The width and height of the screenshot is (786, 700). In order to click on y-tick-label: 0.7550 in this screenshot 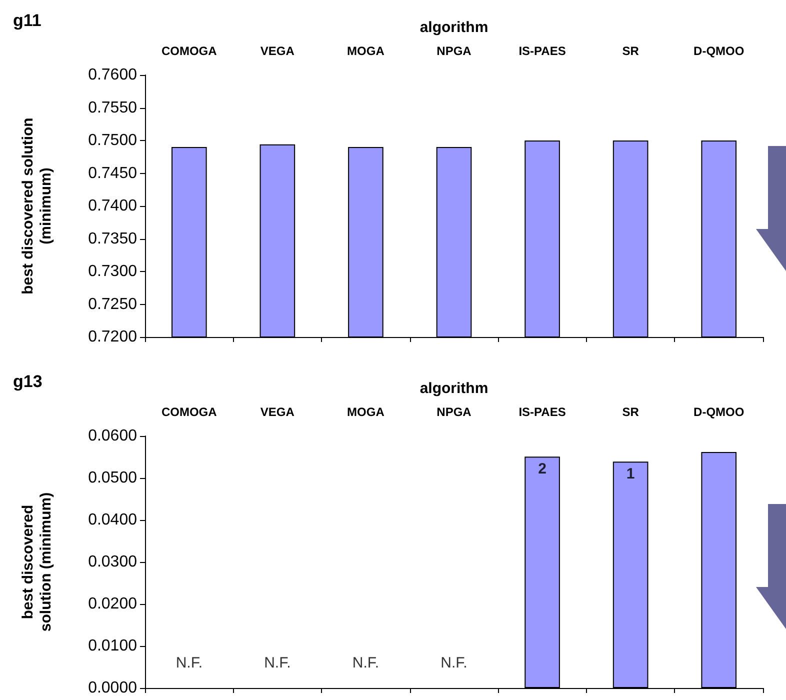, I will do `click(113, 107)`.